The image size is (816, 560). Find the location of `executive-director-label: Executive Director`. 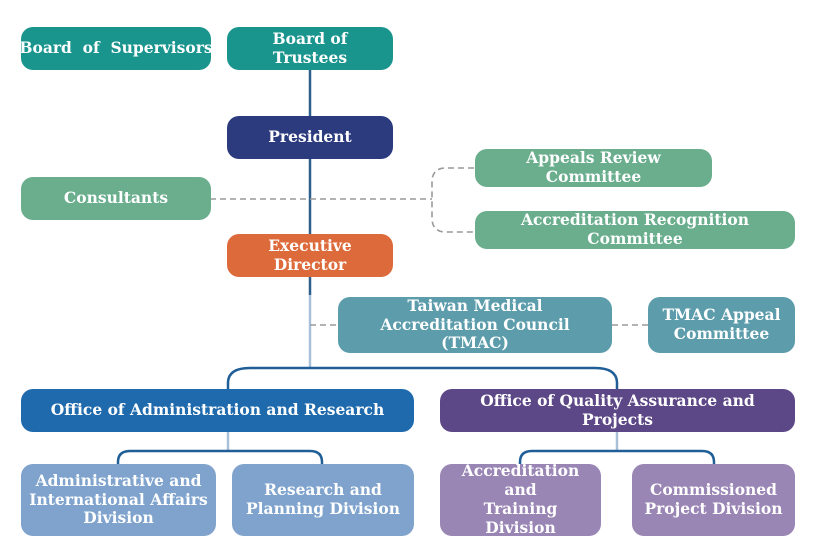

executive-director-label: Executive Director is located at coordinates (310, 254).